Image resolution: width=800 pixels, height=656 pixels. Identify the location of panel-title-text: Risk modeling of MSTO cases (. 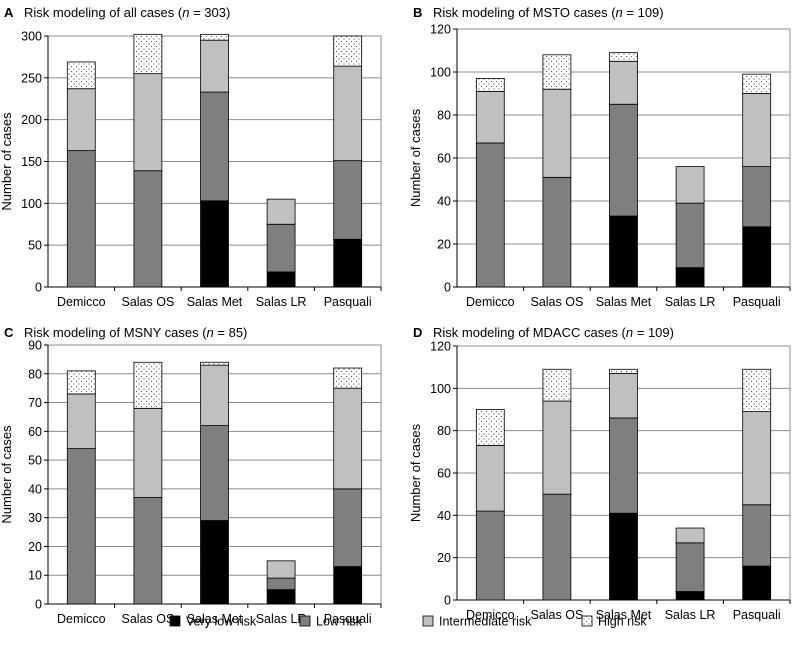
(524, 12).